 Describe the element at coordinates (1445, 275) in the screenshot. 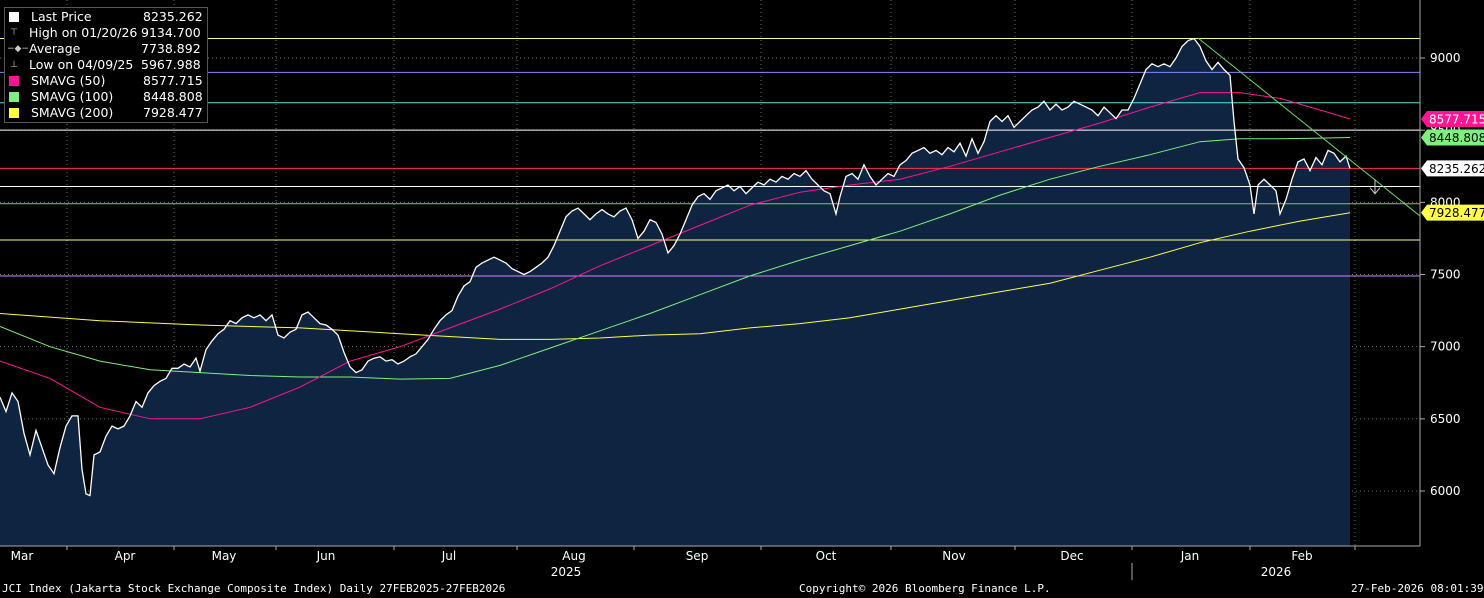

I see `y-tick-label: 7500` at that location.